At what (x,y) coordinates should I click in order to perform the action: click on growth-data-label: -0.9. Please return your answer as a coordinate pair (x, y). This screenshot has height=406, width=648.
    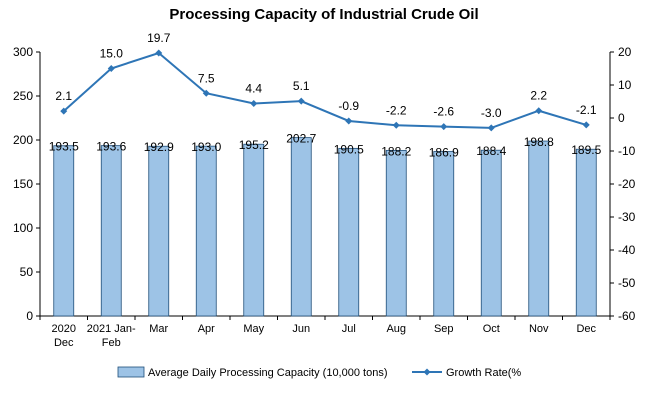
    Looking at the image, I should click on (348, 106).